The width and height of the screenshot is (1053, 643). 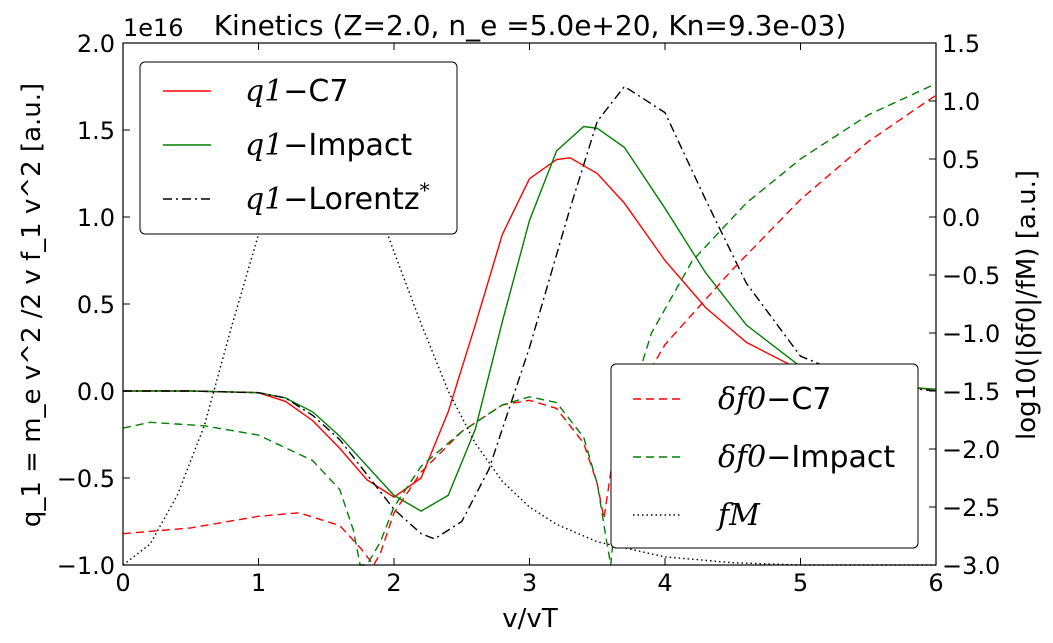 I want to click on legend-label: q1−Lorentz*, so click(x=337, y=197).